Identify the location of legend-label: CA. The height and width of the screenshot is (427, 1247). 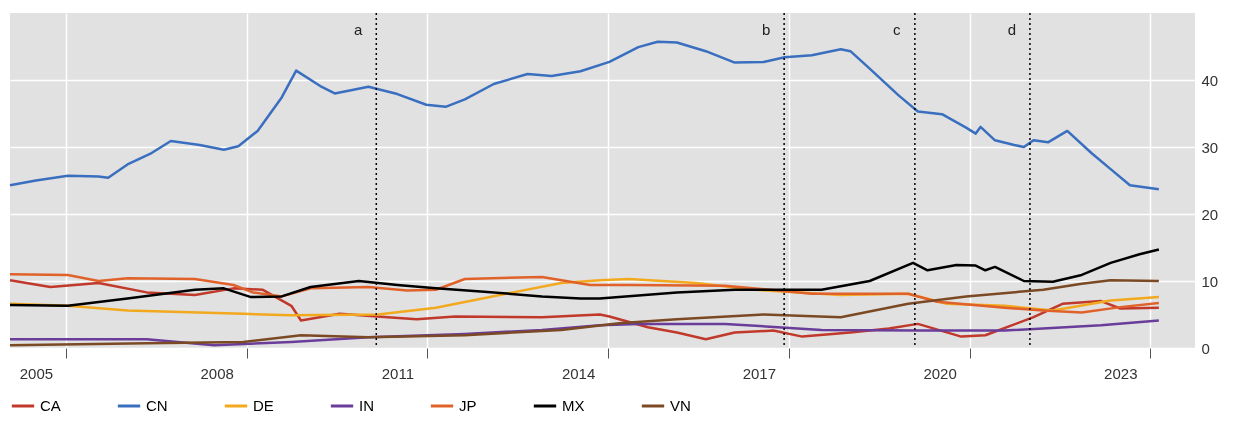
(50, 405).